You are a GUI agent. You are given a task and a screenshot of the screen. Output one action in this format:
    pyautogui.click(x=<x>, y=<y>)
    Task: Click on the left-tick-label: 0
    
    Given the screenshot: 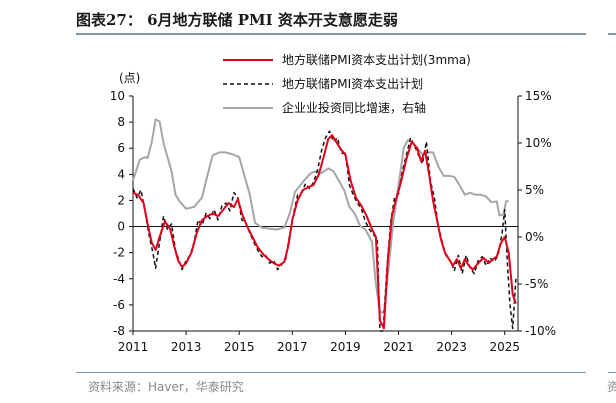 What is the action you would take?
    pyautogui.click(x=121, y=227)
    